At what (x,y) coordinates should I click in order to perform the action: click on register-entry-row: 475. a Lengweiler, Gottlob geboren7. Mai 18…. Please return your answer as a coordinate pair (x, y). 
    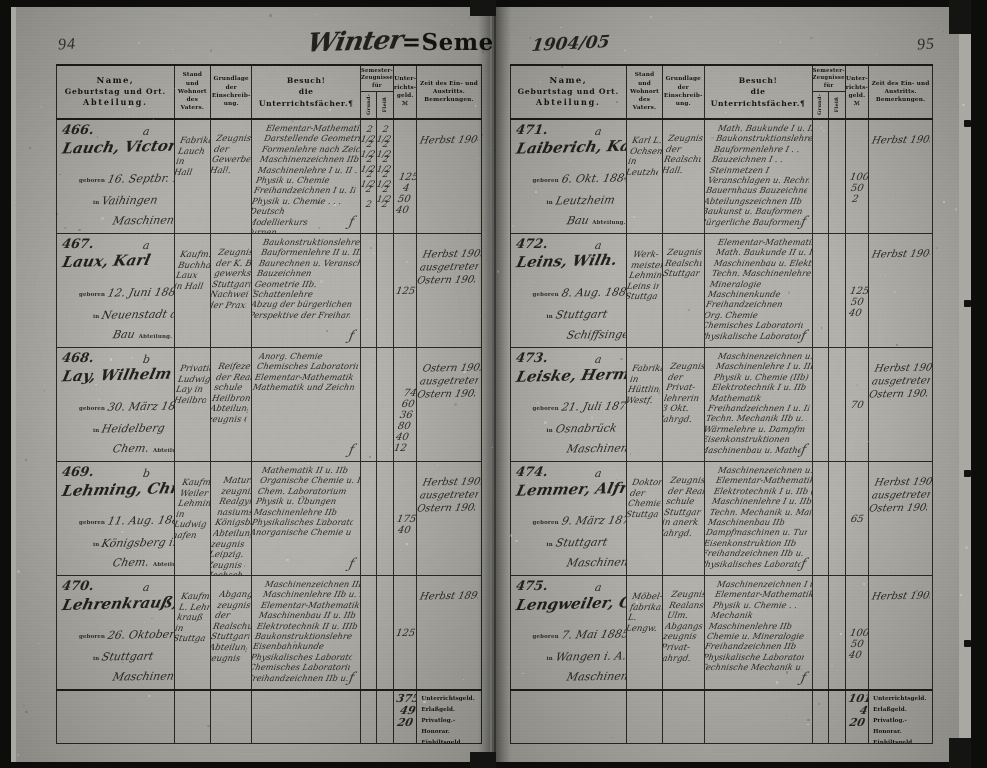
    Looking at the image, I should click on (721, 632).